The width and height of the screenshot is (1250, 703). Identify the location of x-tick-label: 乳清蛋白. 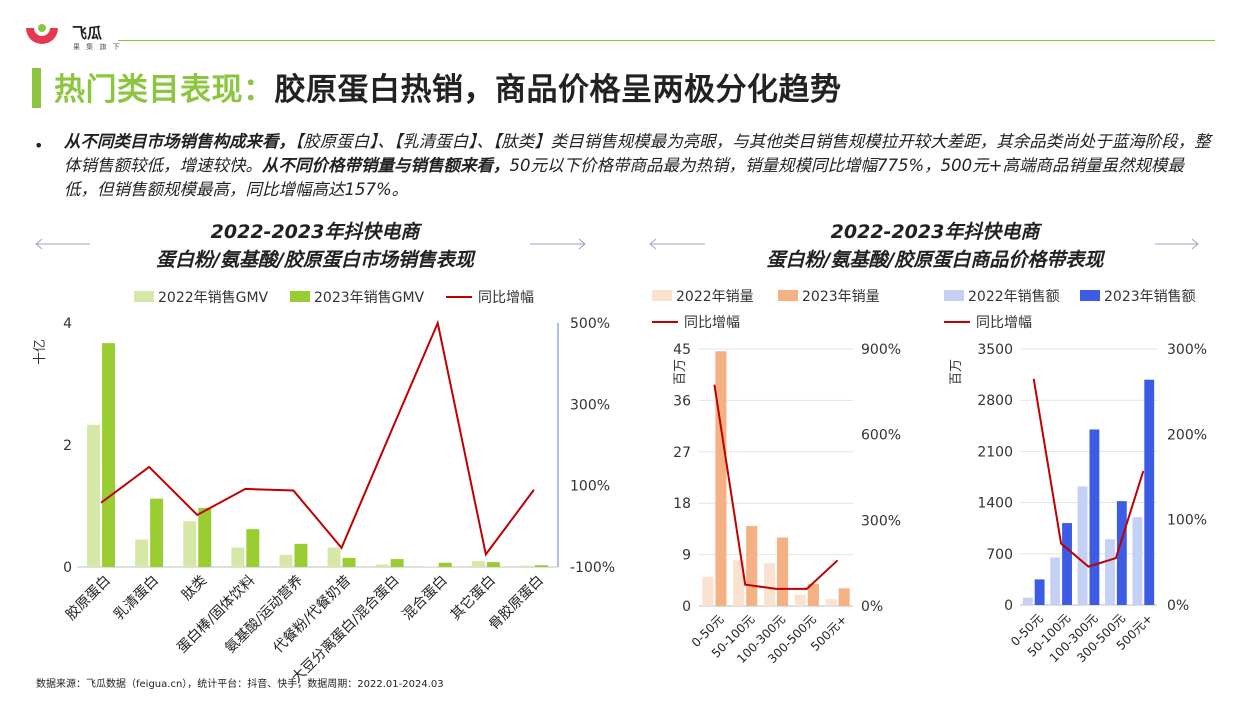
(136, 598).